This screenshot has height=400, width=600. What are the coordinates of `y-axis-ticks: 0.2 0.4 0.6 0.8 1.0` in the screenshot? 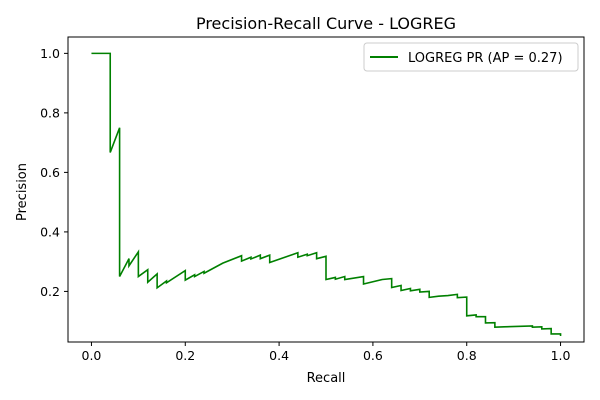 It's located at (54, 172).